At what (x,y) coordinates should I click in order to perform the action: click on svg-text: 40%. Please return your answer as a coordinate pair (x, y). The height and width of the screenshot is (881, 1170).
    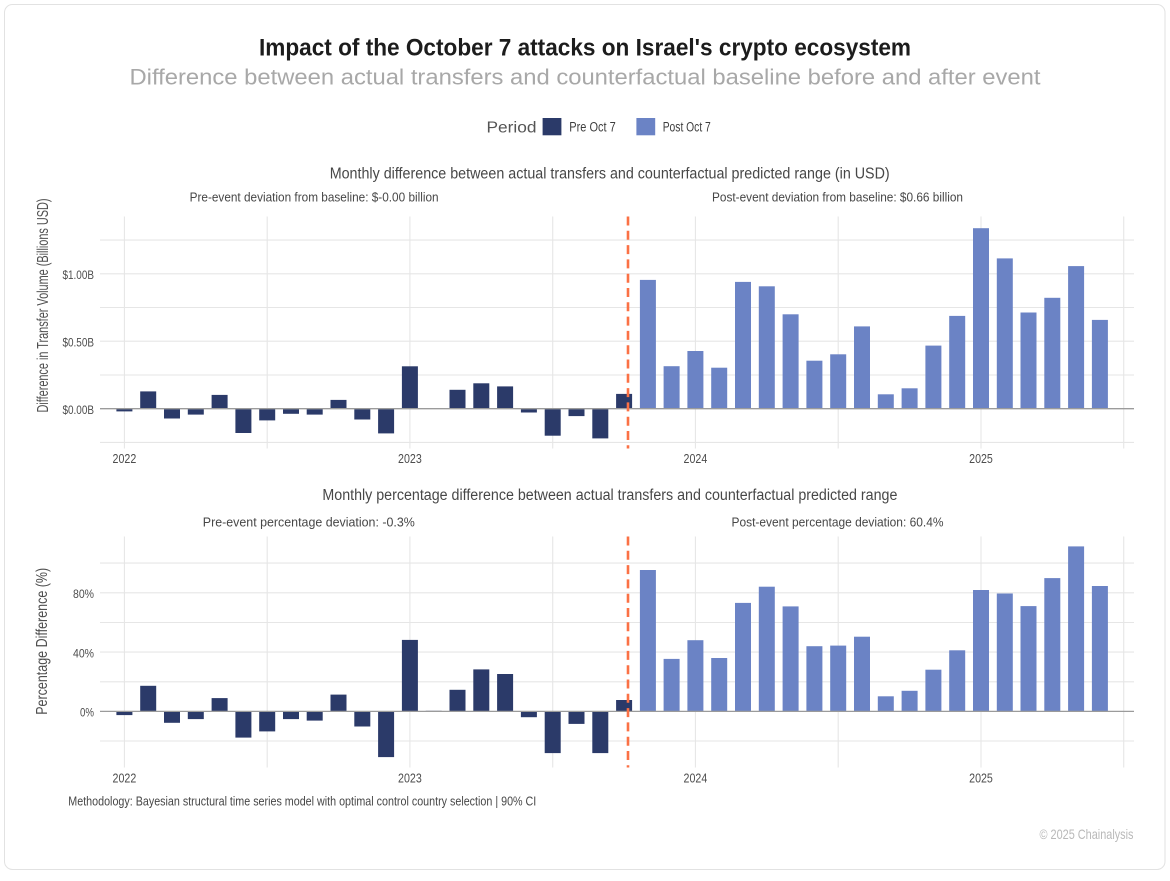
    Looking at the image, I should click on (83, 653).